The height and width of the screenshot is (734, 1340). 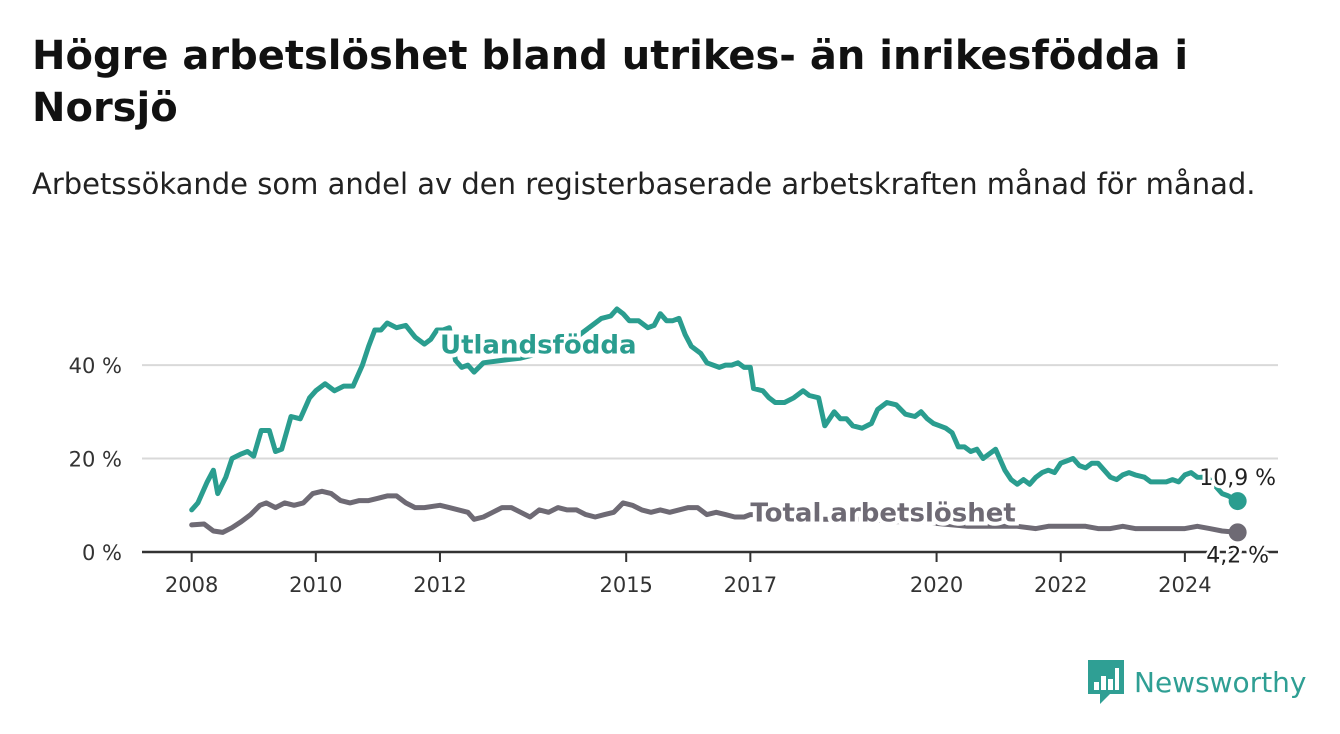 I want to click on x-tick-label: 2024, so click(x=1184, y=585).